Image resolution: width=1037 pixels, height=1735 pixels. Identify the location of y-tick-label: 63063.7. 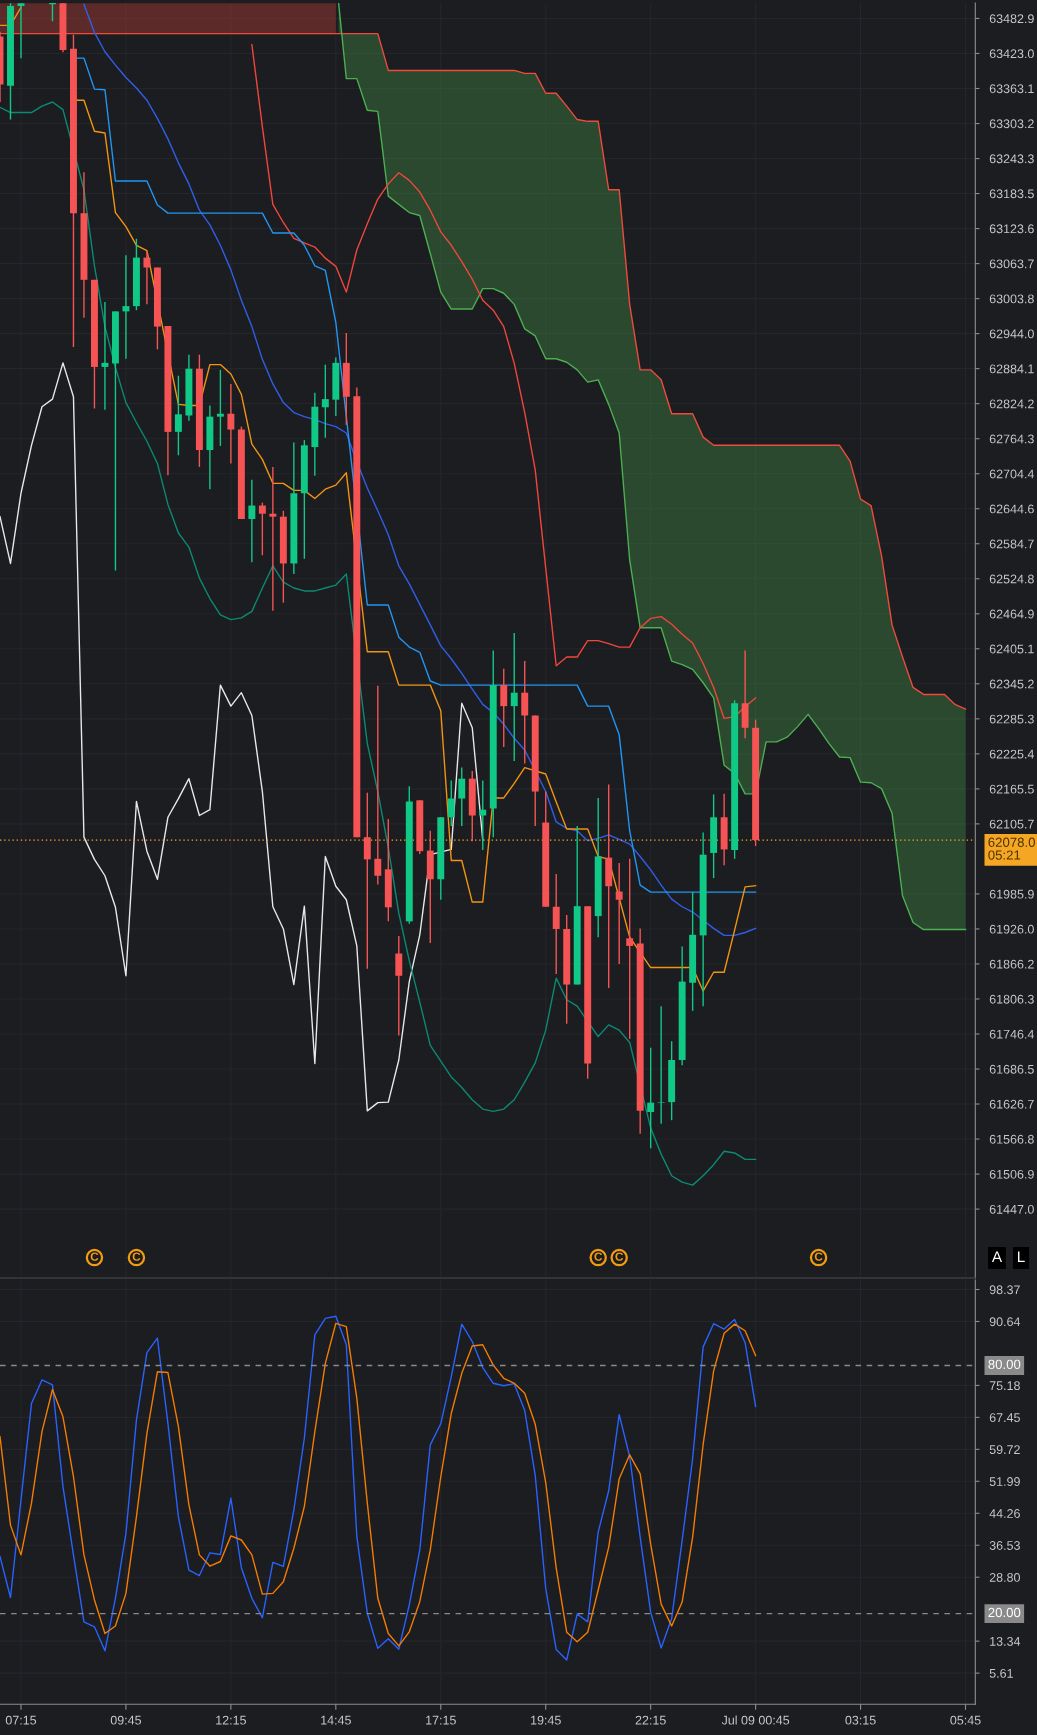
(1011, 264).